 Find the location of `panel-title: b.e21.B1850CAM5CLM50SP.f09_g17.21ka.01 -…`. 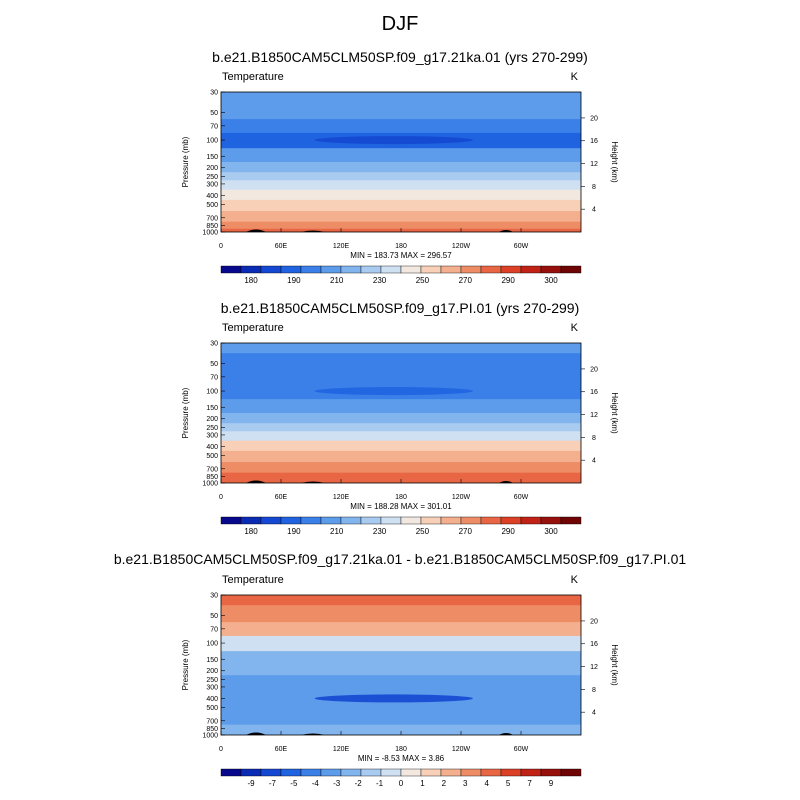

panel-title: b.e21.B1850CAM5CLM50SP.f09_g17.21ka.01 -… is located at coordinates (400, 559).